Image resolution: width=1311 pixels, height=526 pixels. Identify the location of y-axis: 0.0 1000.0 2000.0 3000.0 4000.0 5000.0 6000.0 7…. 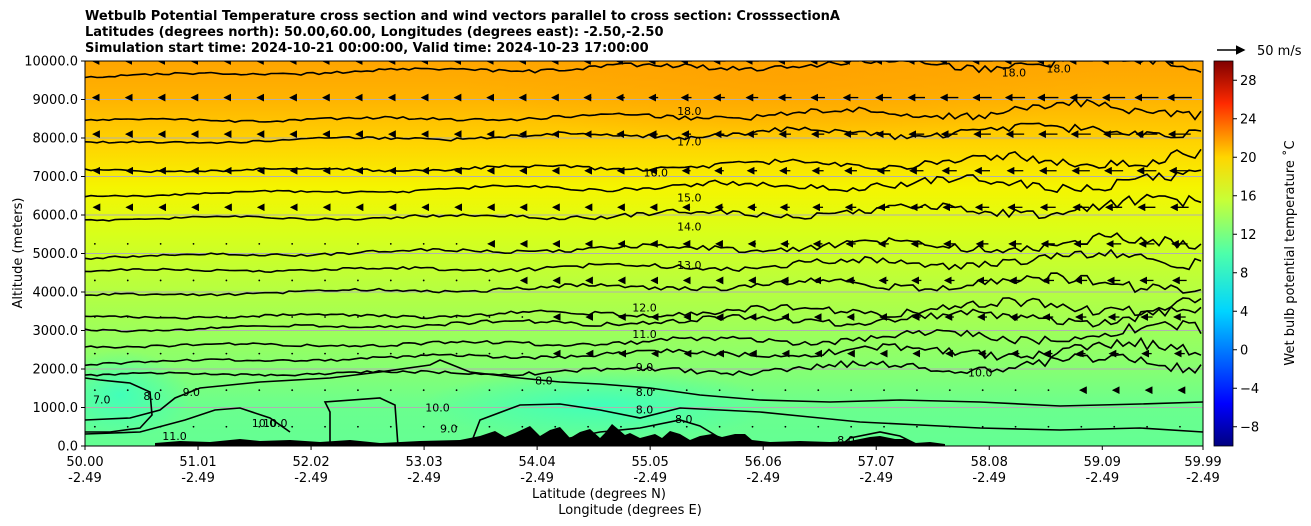
(54, 255).